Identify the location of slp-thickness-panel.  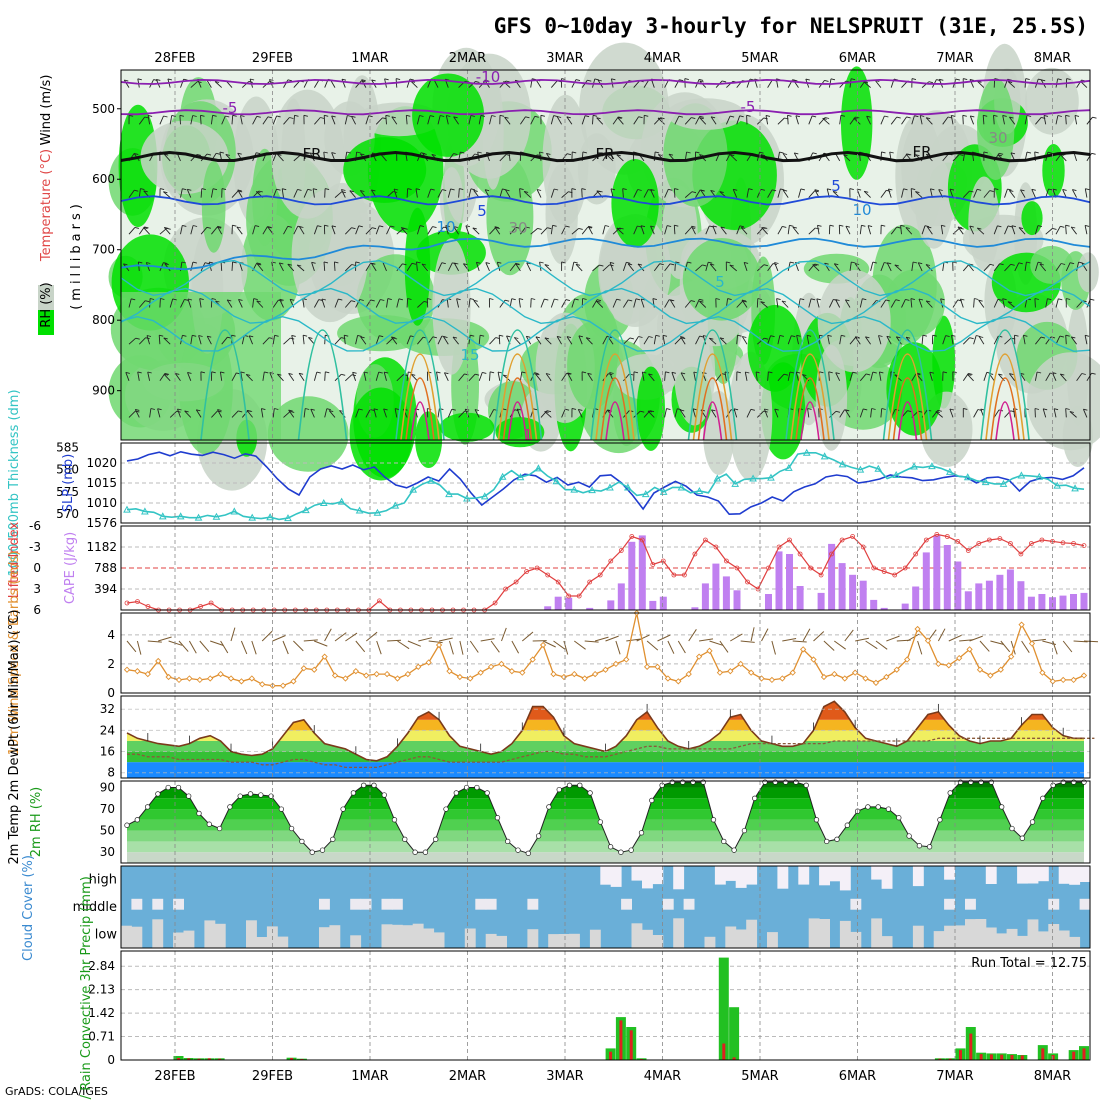
(605, 485).